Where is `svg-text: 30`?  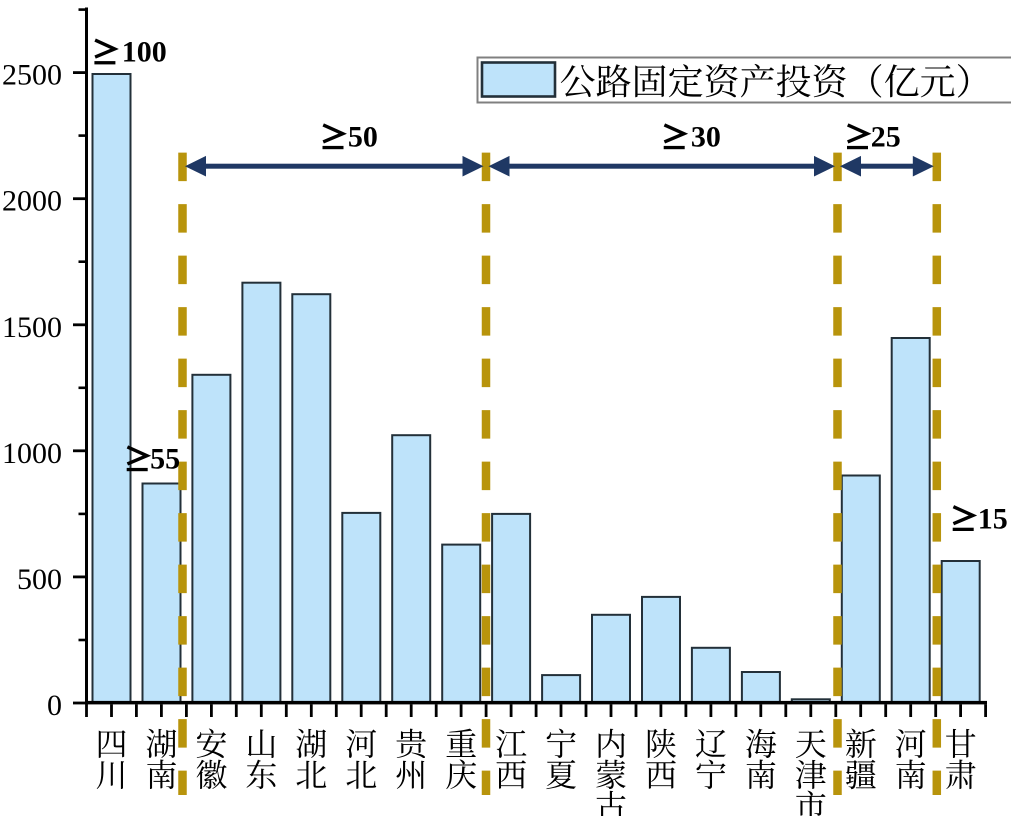 svg-text: 30 is located at coordinates (706, 137).